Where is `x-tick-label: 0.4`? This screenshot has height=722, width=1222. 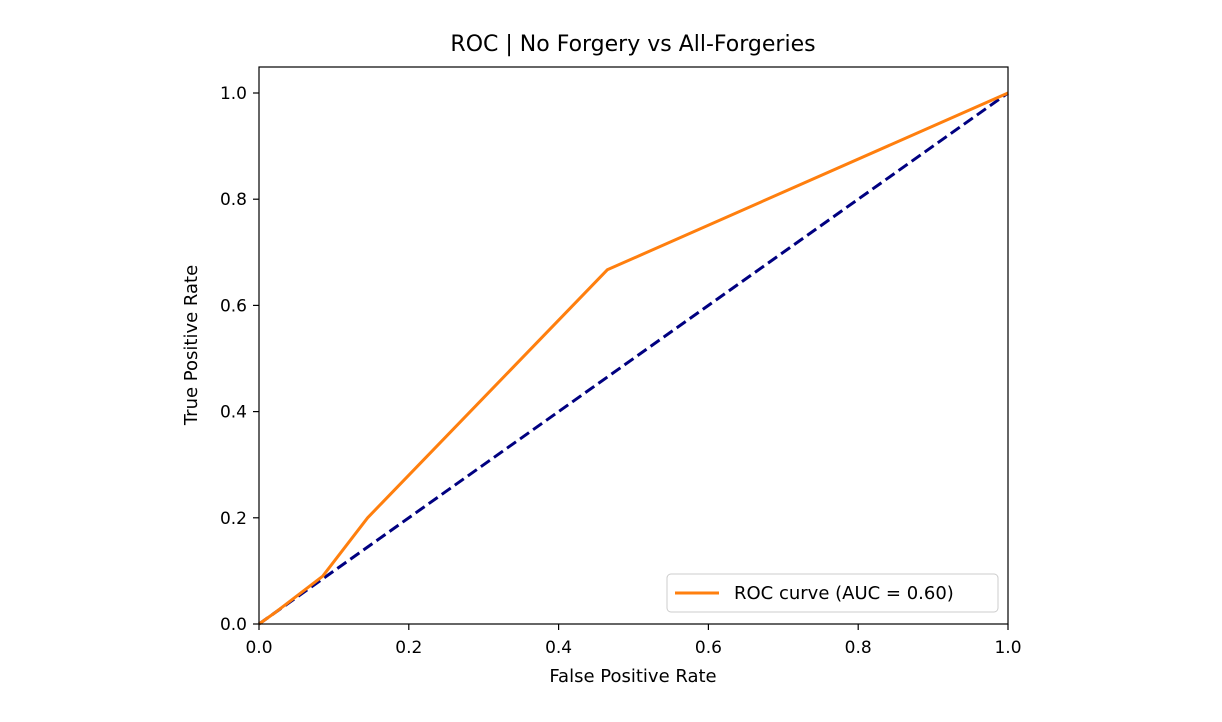 x-tick-label: 0.4 is located at coordinates (558, 648).